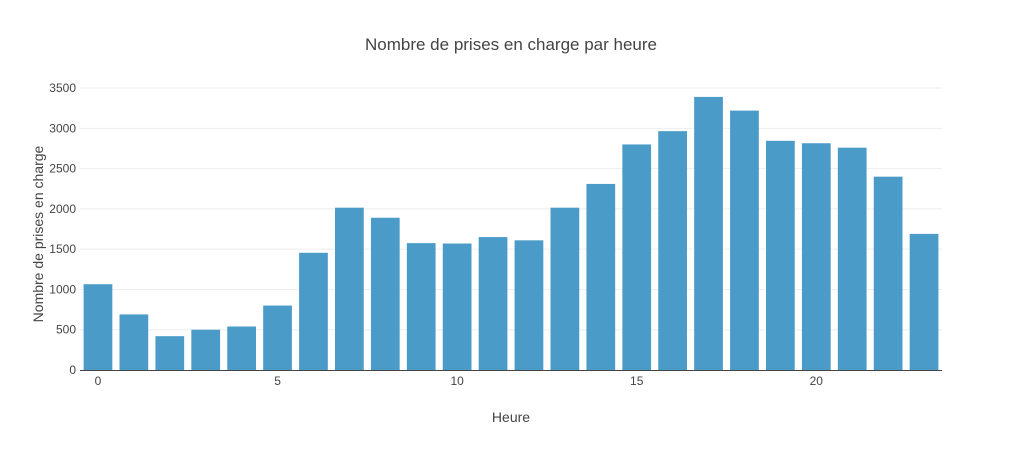 This screenshot has width=1022, height=455. What do you see at coordinates (637, 381) in the screenshot?
I see `x-tick-label: 15` at bounding box center [637, 381].